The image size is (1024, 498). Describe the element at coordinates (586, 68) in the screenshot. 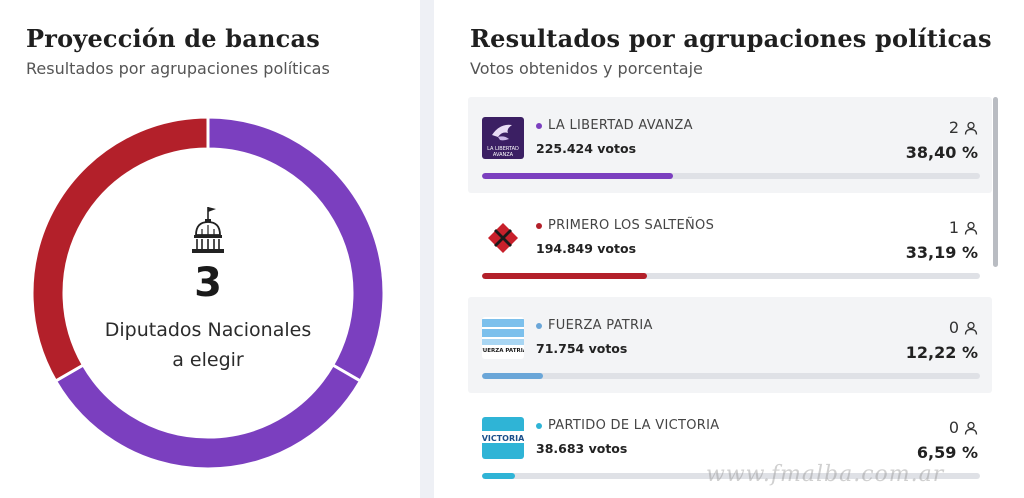

I see `results-subtitle: Votos obtenidos y porcentaje` at that location.